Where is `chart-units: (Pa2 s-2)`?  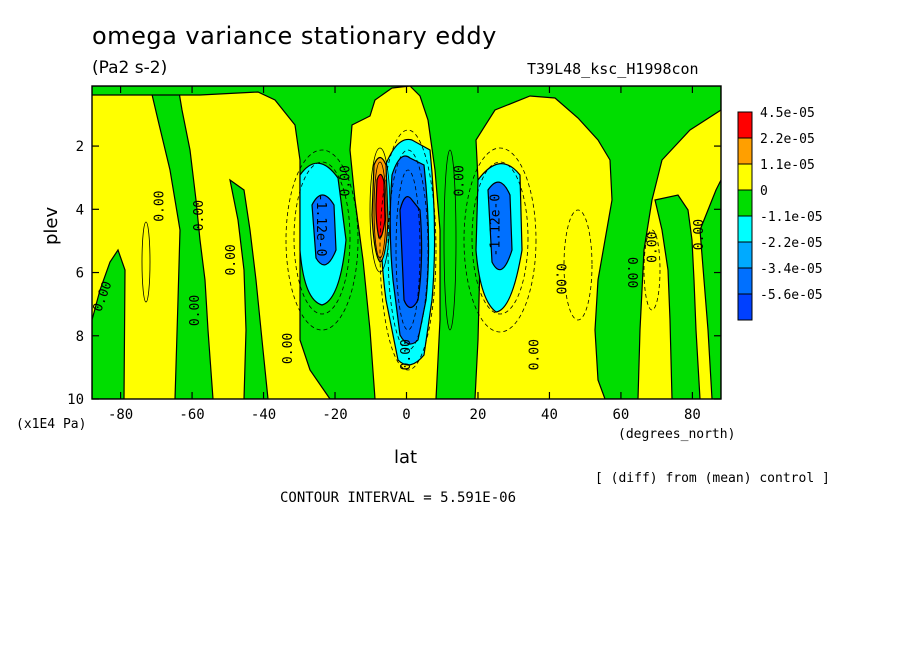 chart-units: (Pa2 s-2) is located at coordinates (130, 68).